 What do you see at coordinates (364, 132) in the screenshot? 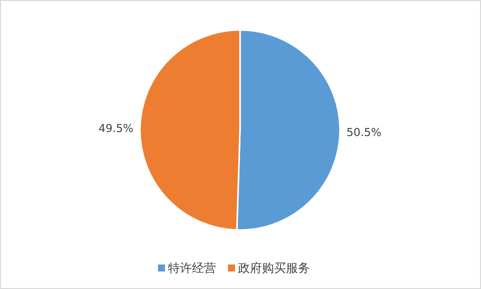
I see `data-label: 50.5%` at bounding box center [364, 132].